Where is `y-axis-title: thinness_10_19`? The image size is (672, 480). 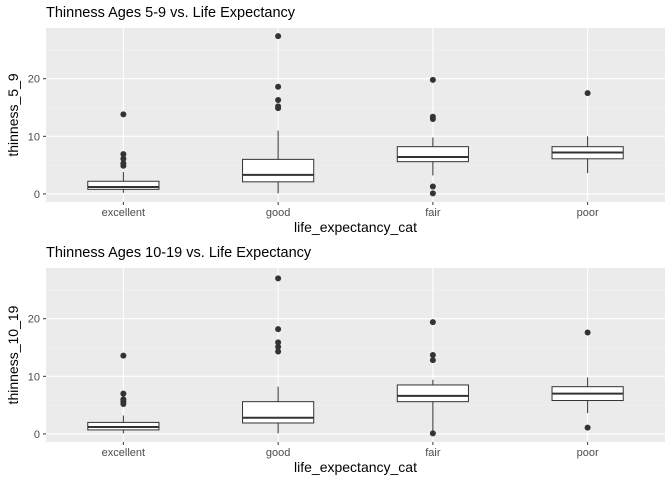 y-axis-title: thinness_10_19 is located at coordinates (13, 354).